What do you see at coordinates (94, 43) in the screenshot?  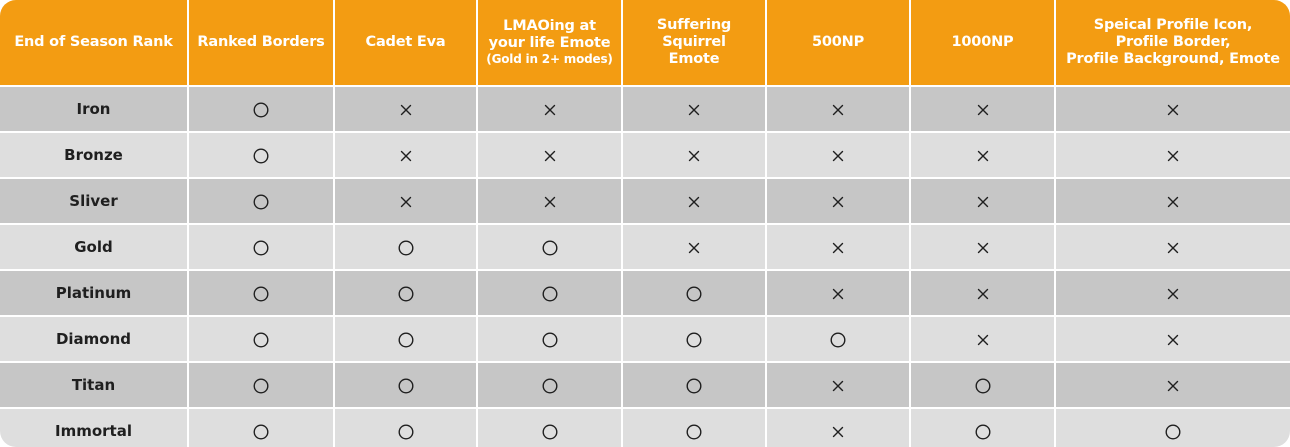 I see `header-end-of-season-rank: End of Season Rank` at bounding box center [94, 43].